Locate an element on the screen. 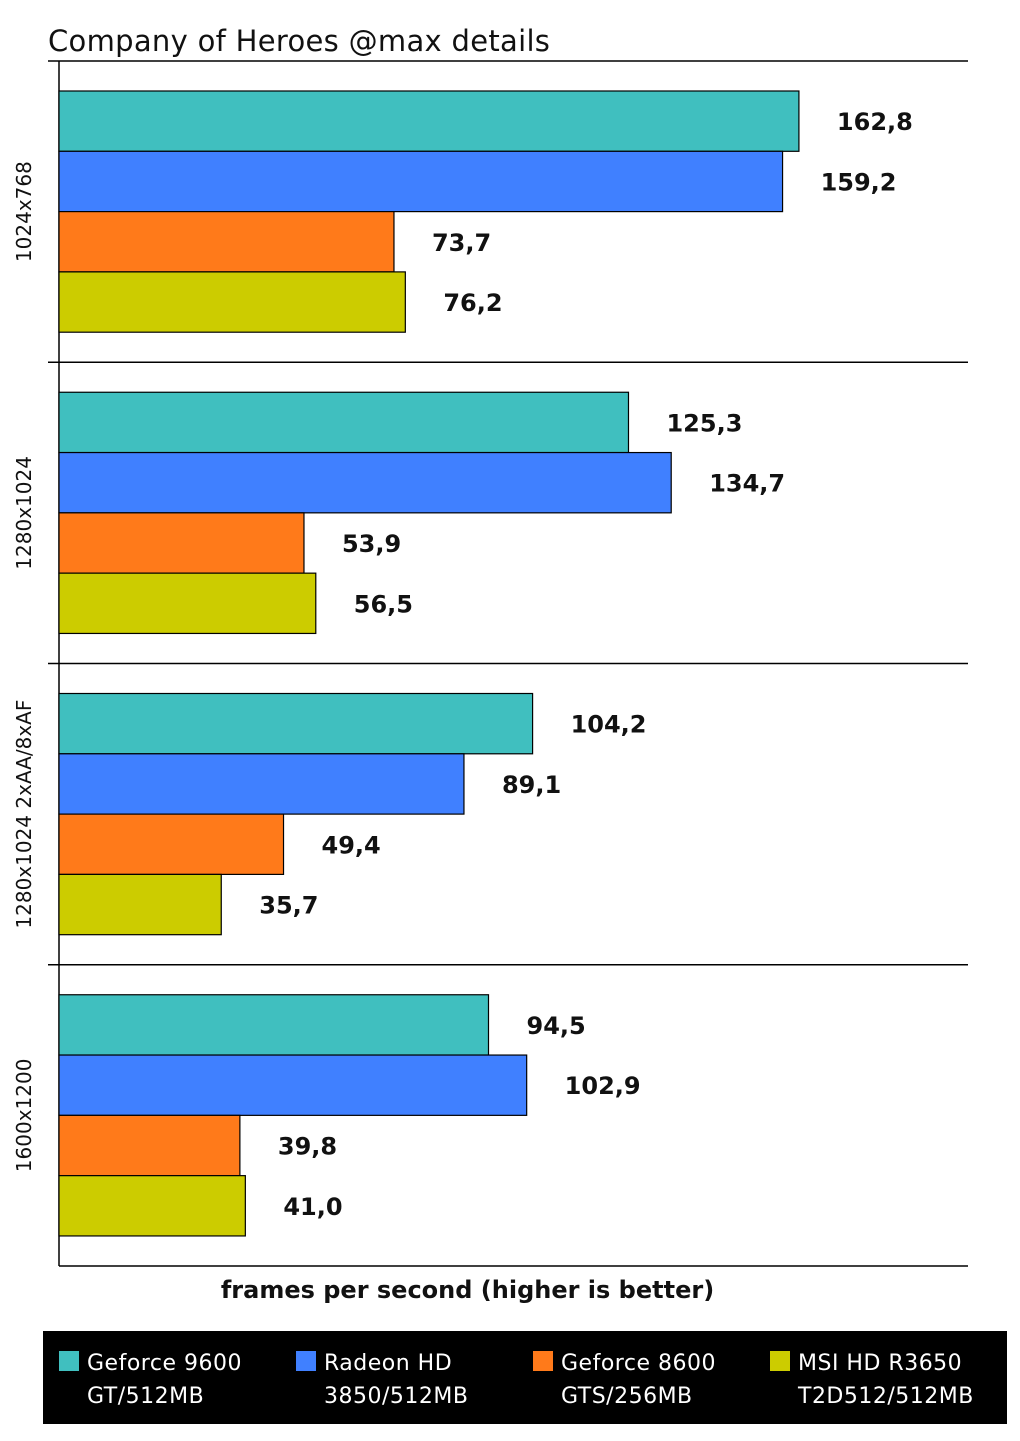 The height and width of the screenshot is (1441, 1020). data-label: 53,9 is located at coordinates (371, 544).